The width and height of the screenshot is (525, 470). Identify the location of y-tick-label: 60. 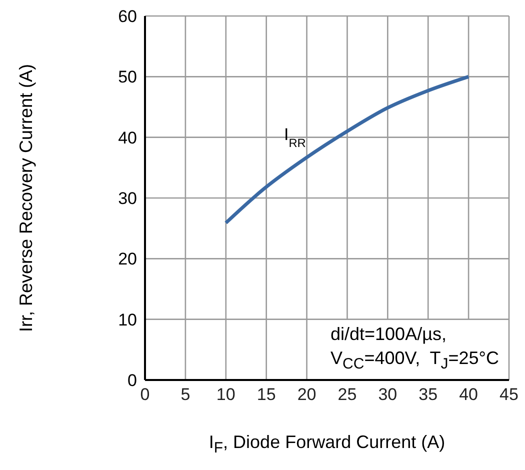
(127, 16).